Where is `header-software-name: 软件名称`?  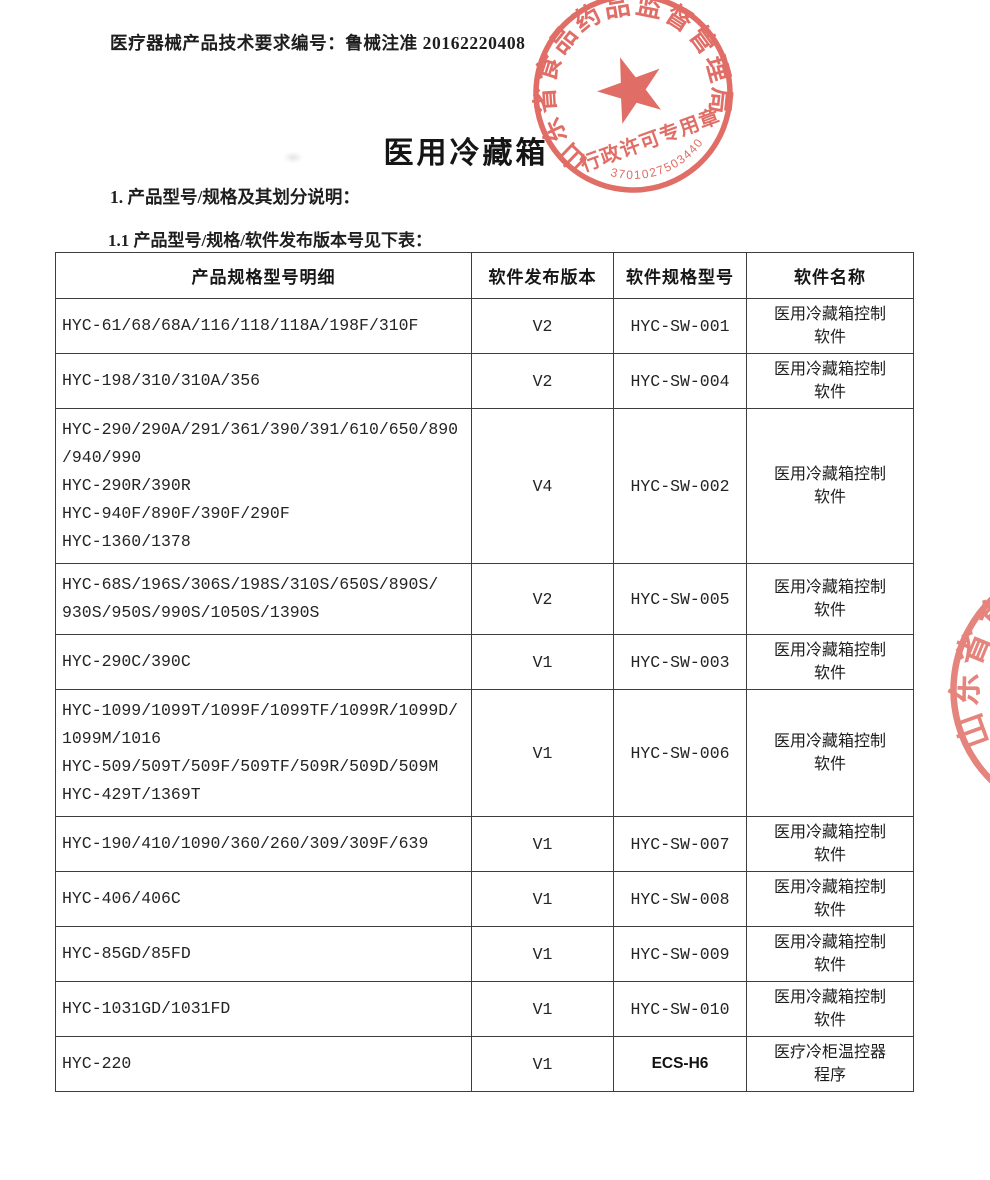
header-software-name: 软件名称 is located at coordinates (830, 275).